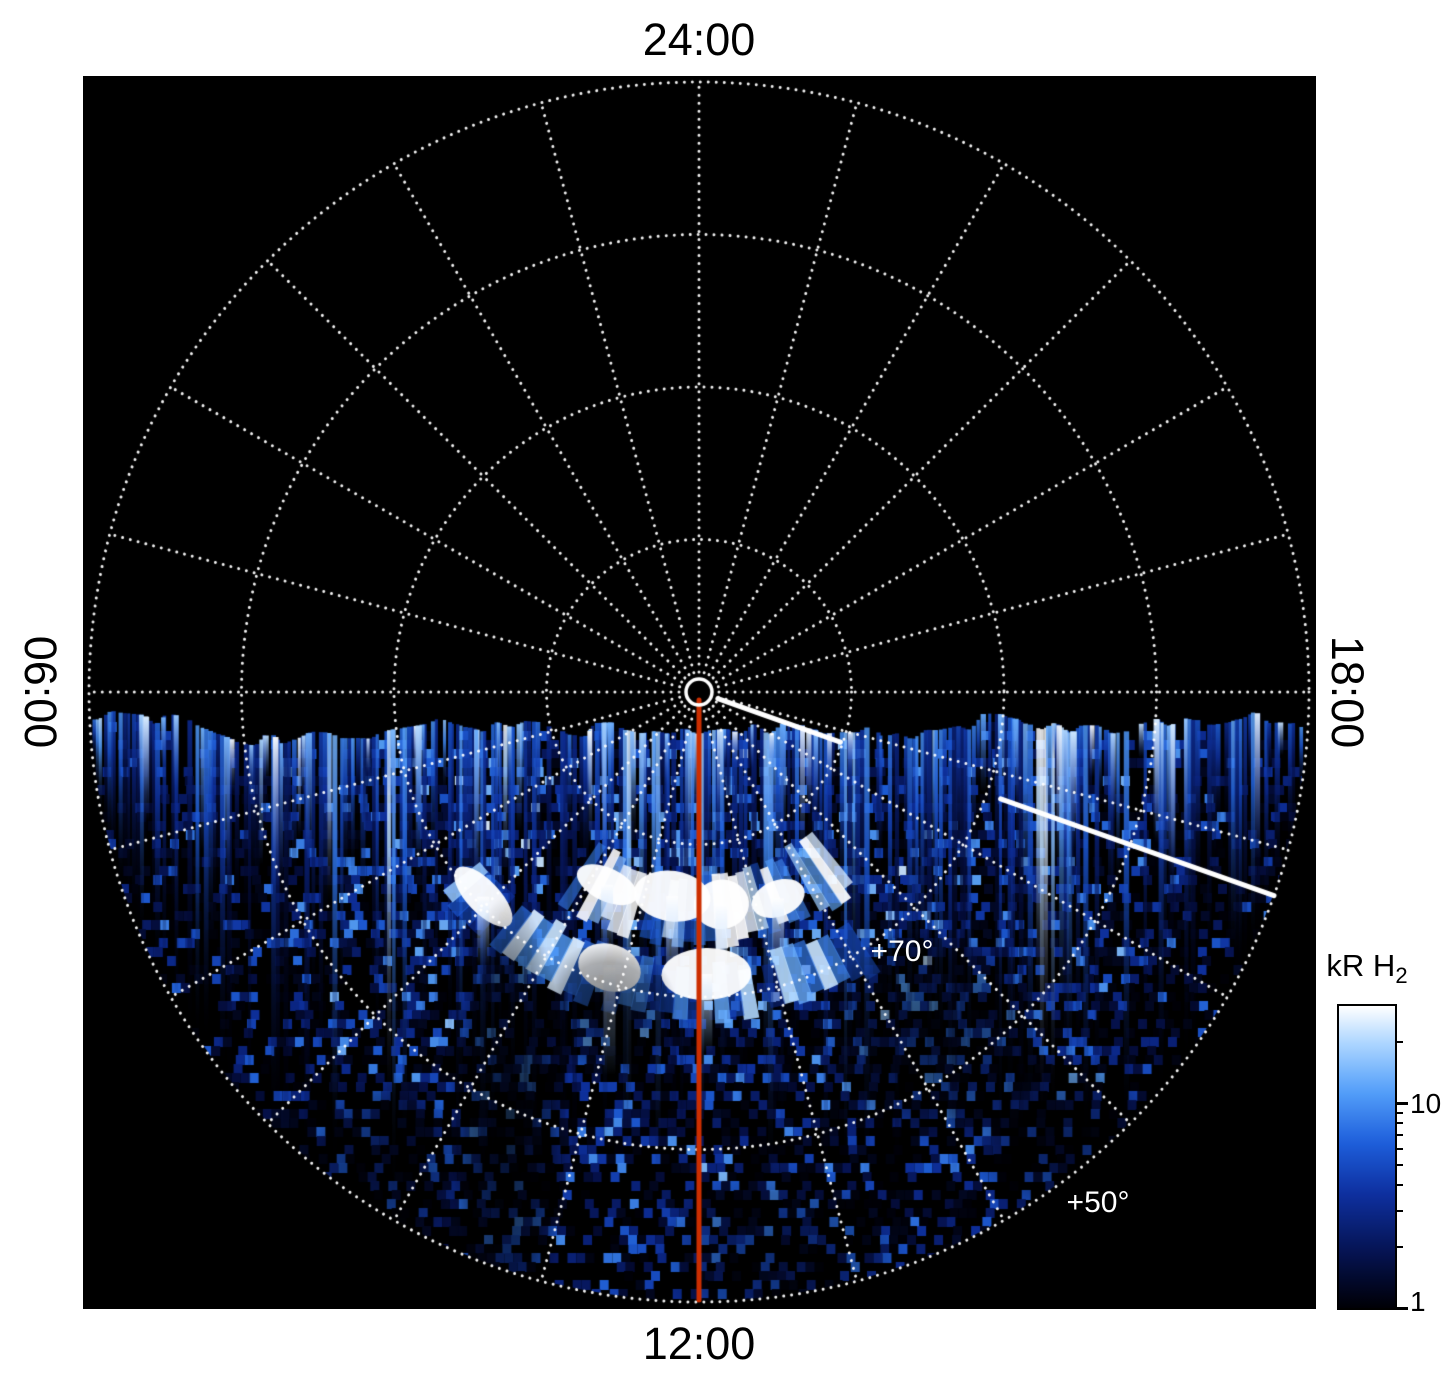 This screenshot has height=1384, width=1447. I want to click on colorbar-title-main: kR H, so click(1361, 965).